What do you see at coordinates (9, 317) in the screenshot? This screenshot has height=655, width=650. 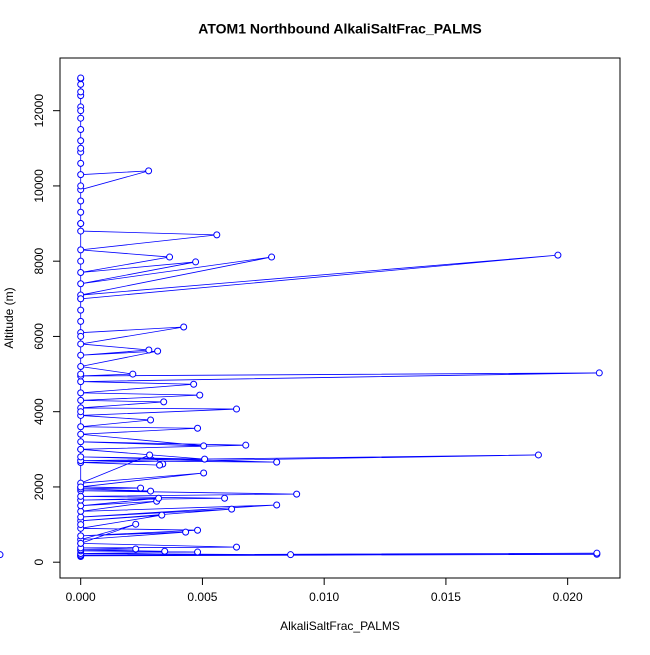 I see `y-axis-label: Altitude (m)` at bounding box center [9, 317].